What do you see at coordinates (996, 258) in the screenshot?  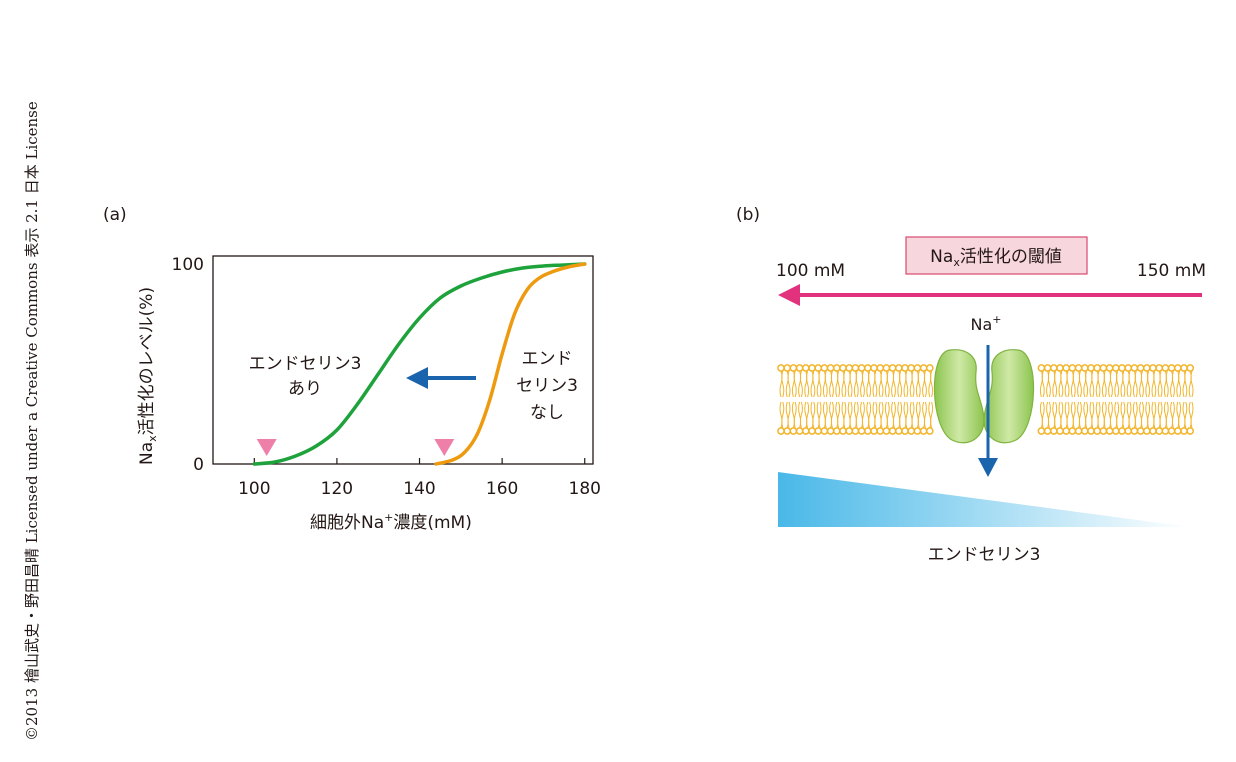 I see `svg-text: Nax活性化の閾値` at bounding box center [996, 258].